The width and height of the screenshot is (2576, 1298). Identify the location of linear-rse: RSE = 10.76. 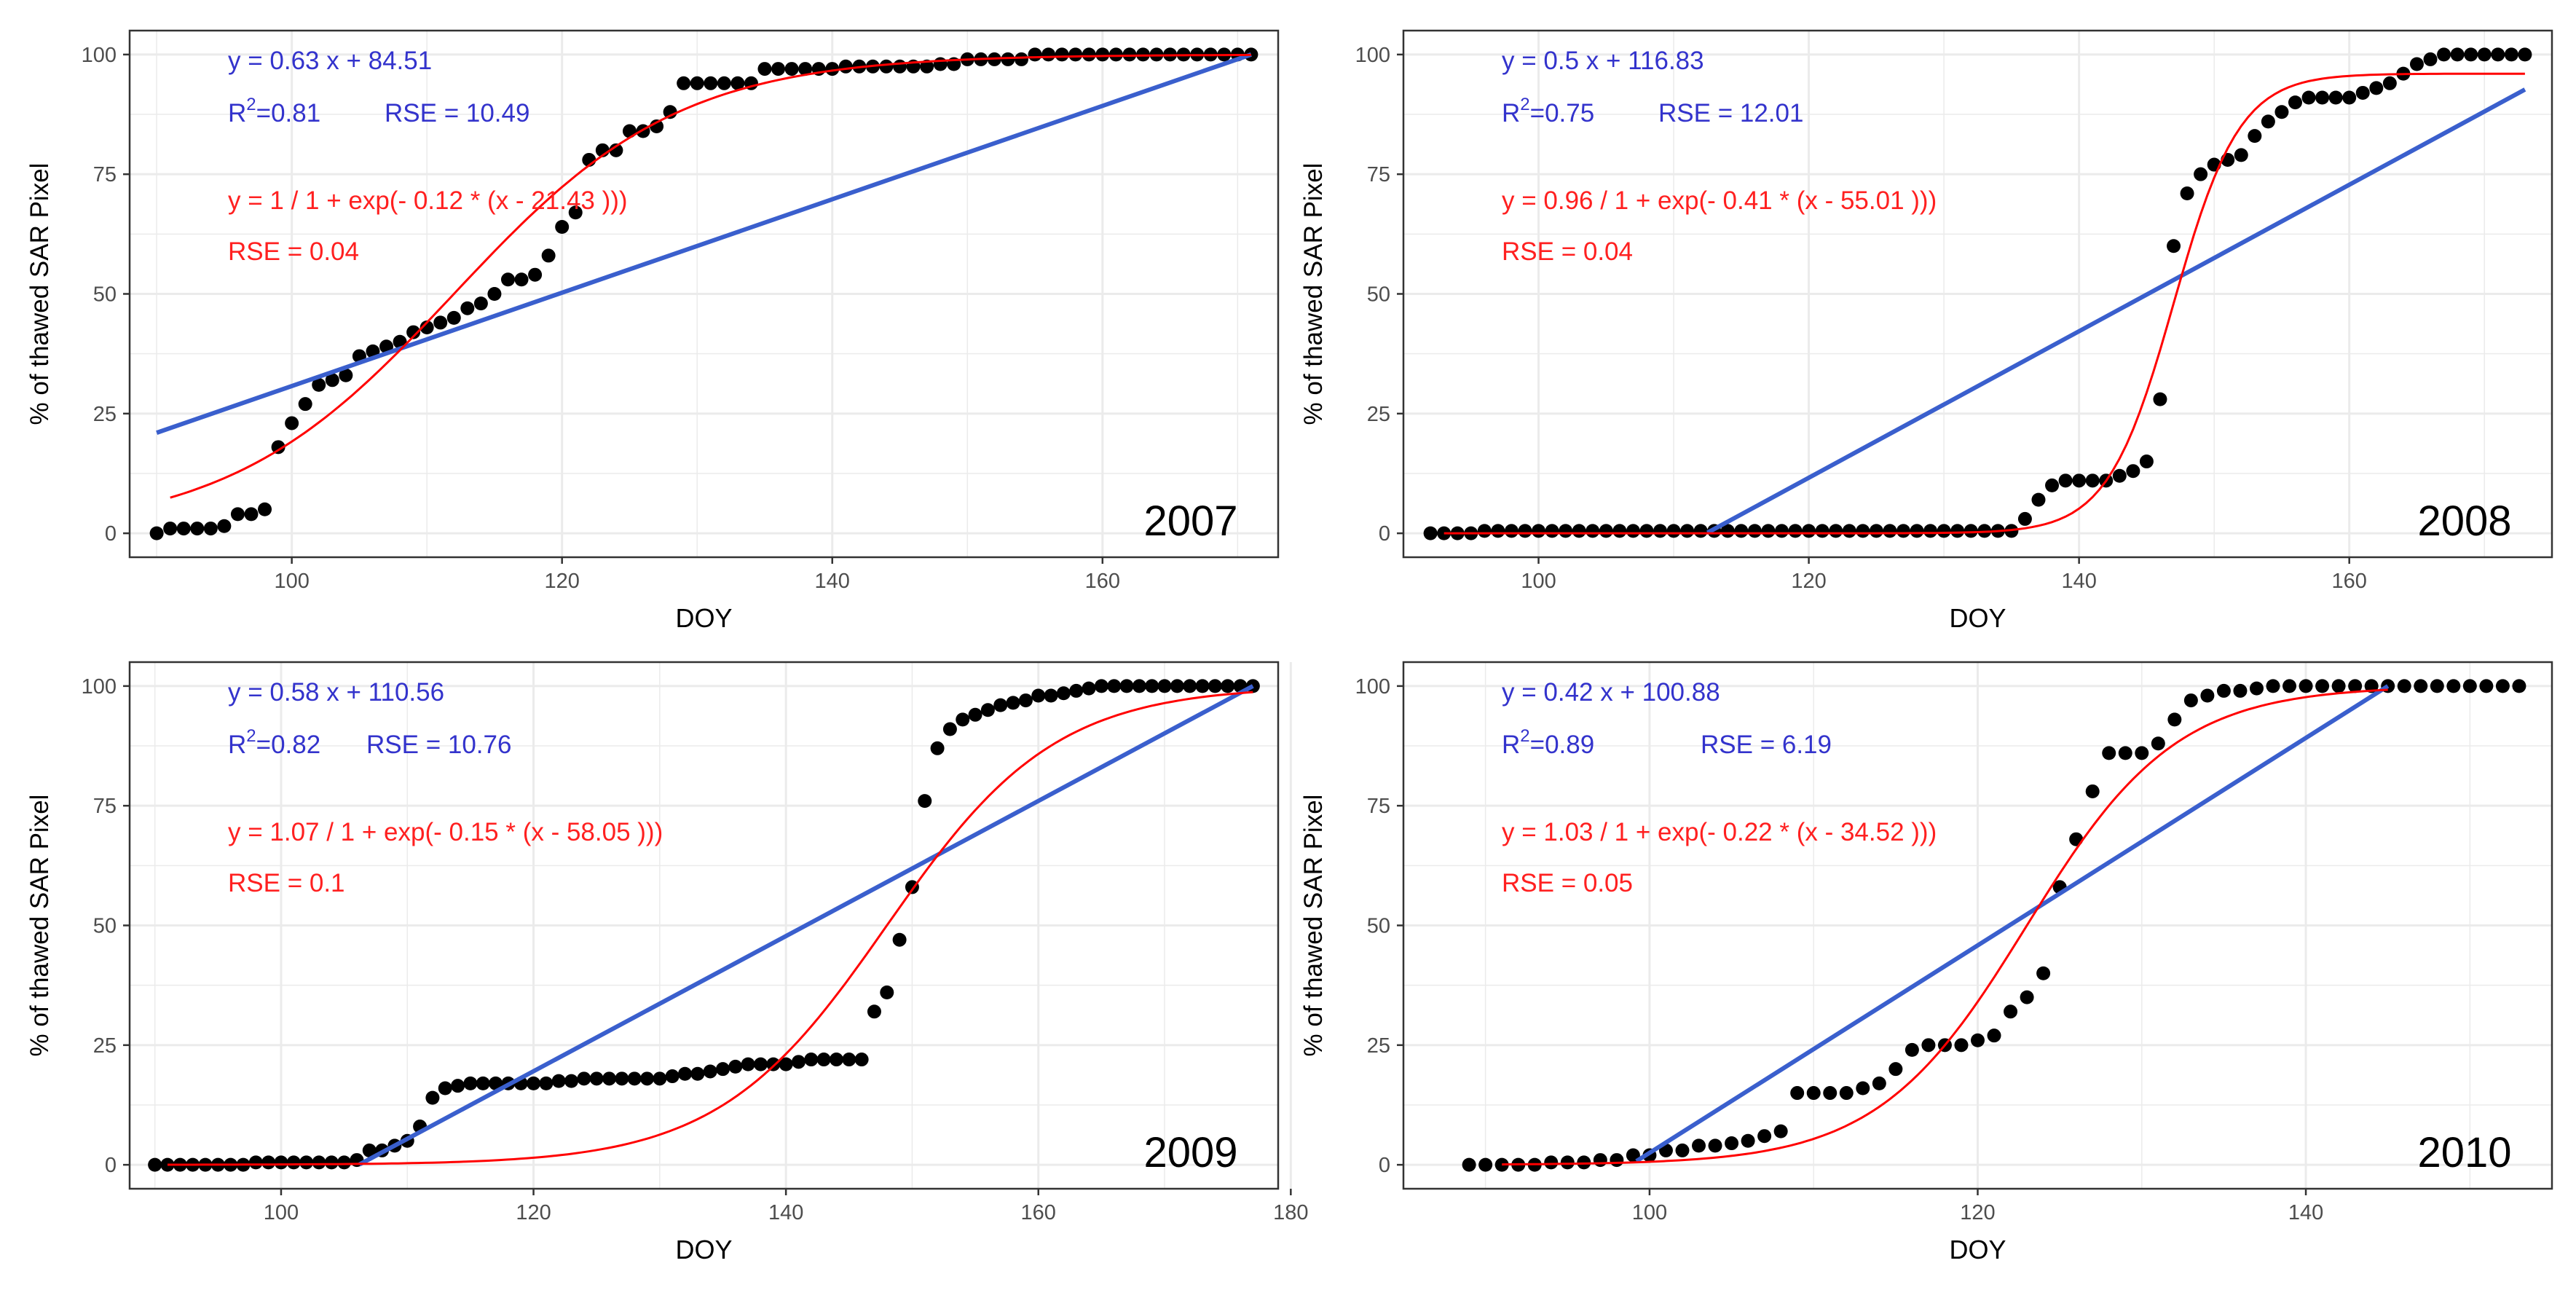
(438, 745).